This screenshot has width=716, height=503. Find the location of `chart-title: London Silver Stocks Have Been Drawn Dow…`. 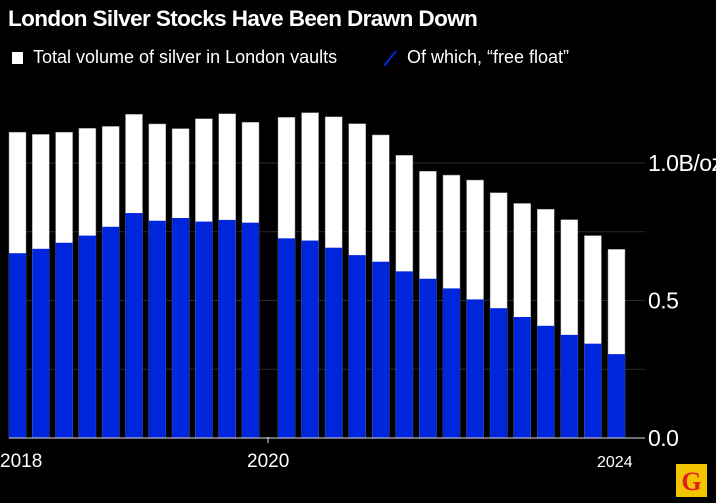

chart-title: London Silver Stocks Have Been Drawn Dow… is located at coordinates (243, 18).